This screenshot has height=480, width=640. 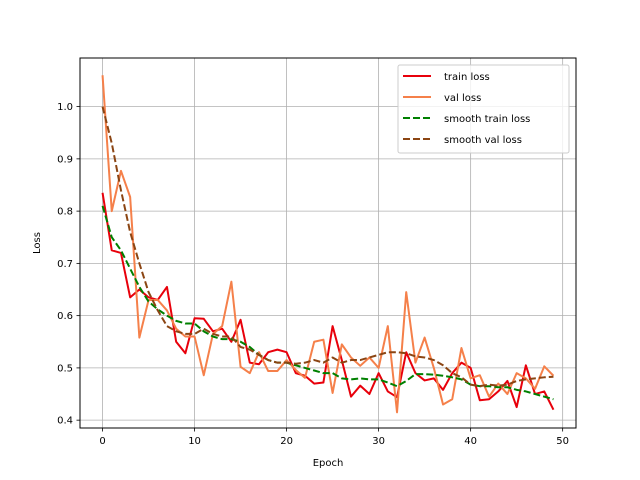 I want to click on legend-label-smooth-val-loss: smooth val loss, so click(x=483, y=140).